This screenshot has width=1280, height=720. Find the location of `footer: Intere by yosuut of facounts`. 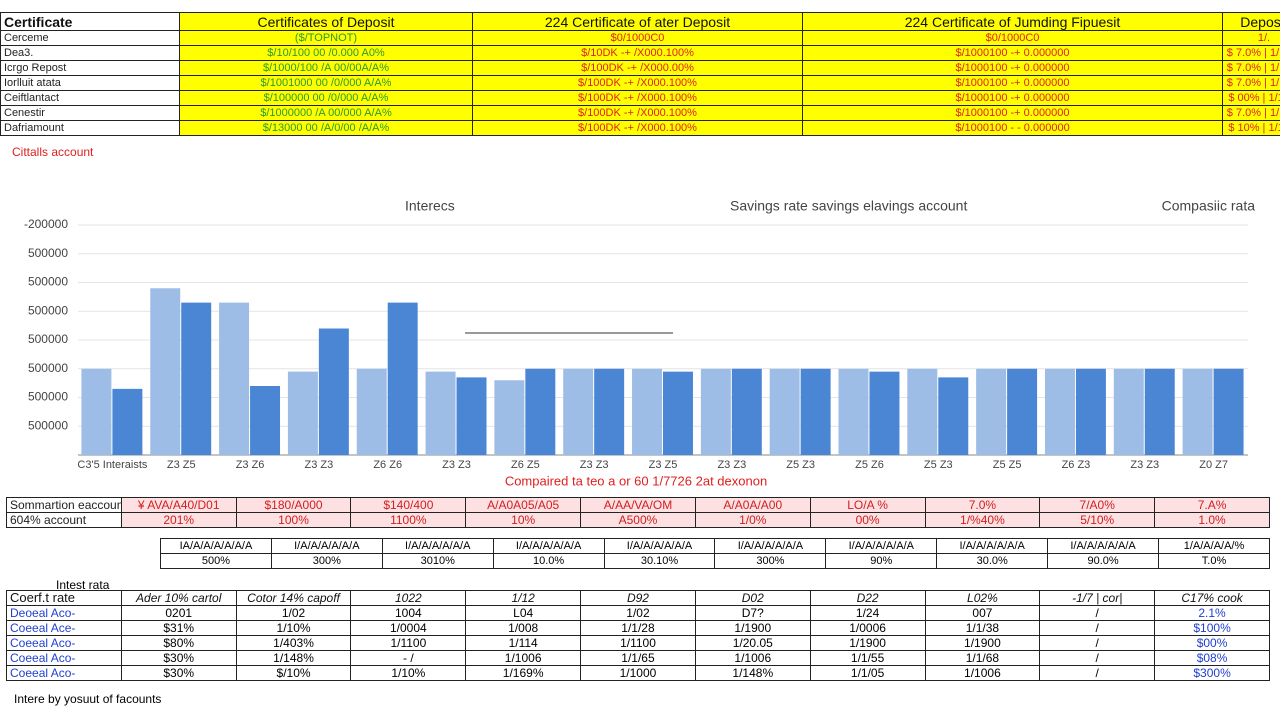

footer: Intere by yosuut of facounts is located at coordinates (88, 699).